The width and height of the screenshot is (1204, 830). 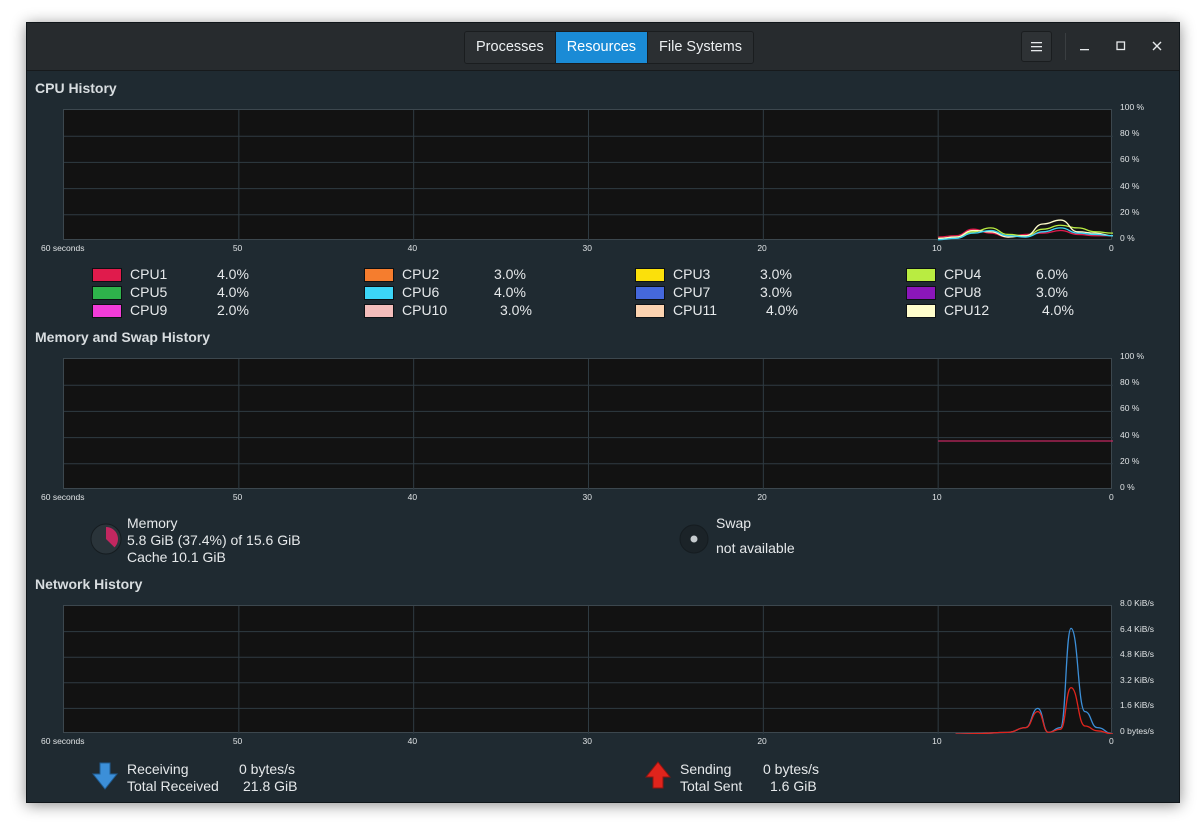 I want to click on cpu-legend-name: CPU3, so click(x=692, y=274).